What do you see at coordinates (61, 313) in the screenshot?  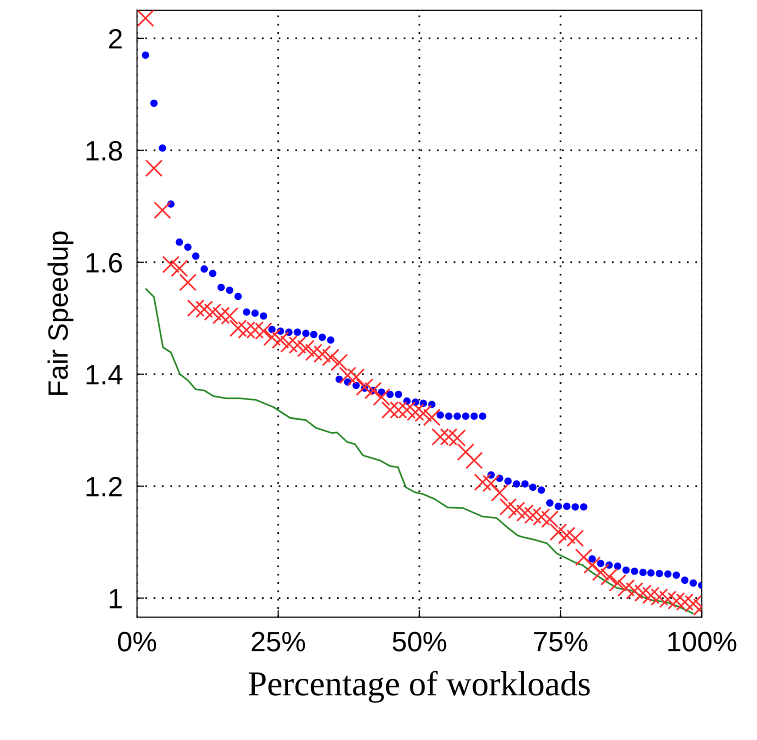 I see `y-axis-title: Fair Speedup` at bounding box center [61, 313].